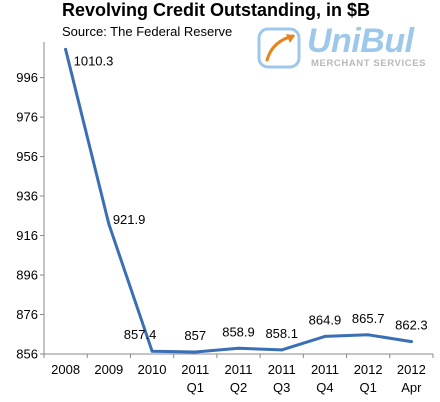 The image size is (440, 402). Describe the element at coordinates (94, 60) in the screenshot. I see `data-label: 1010.3` at that location.